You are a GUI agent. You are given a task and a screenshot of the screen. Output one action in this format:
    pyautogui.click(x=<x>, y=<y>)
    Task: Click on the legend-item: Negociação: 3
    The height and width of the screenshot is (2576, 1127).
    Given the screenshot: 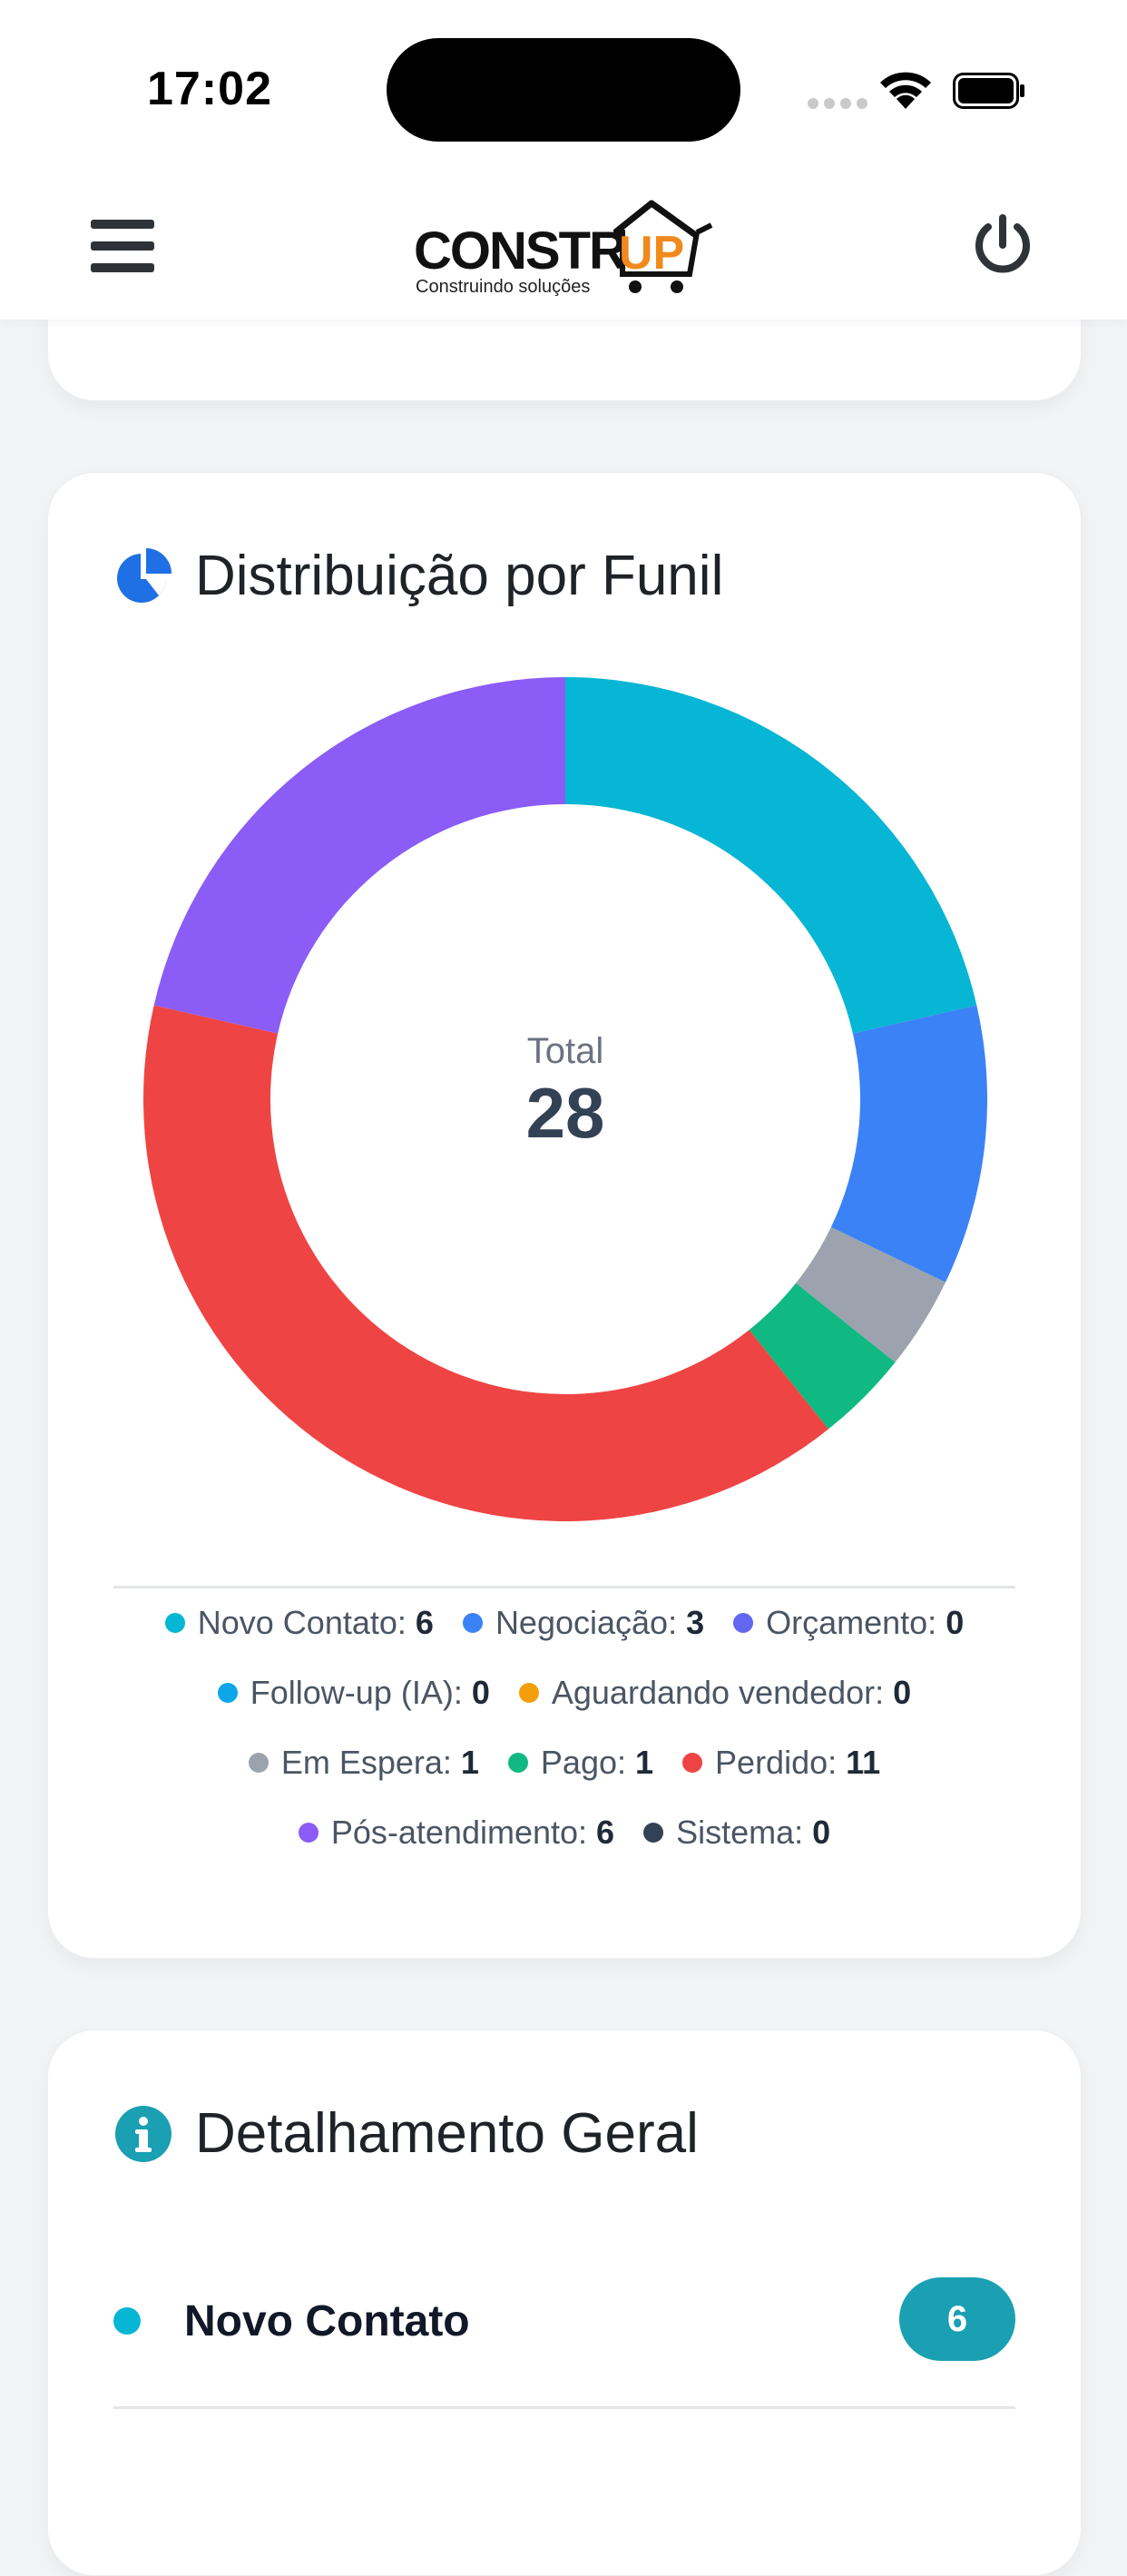 What is the action you would take?
    pyautogui.click(x=583, y=1622)
    